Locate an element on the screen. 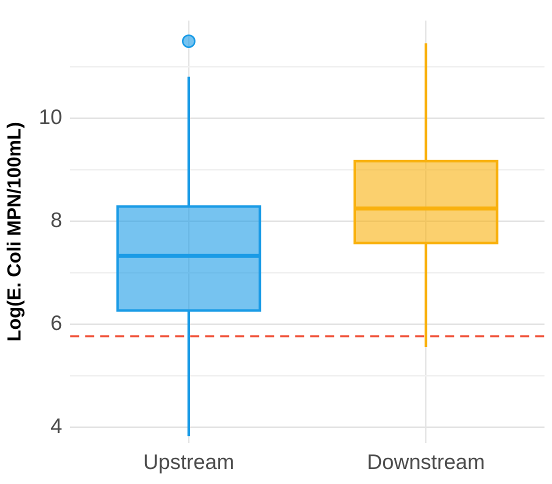 The width and height of the screenshot is (552, 484). y-tick-label: 6 is located at coordinates (56, 324).